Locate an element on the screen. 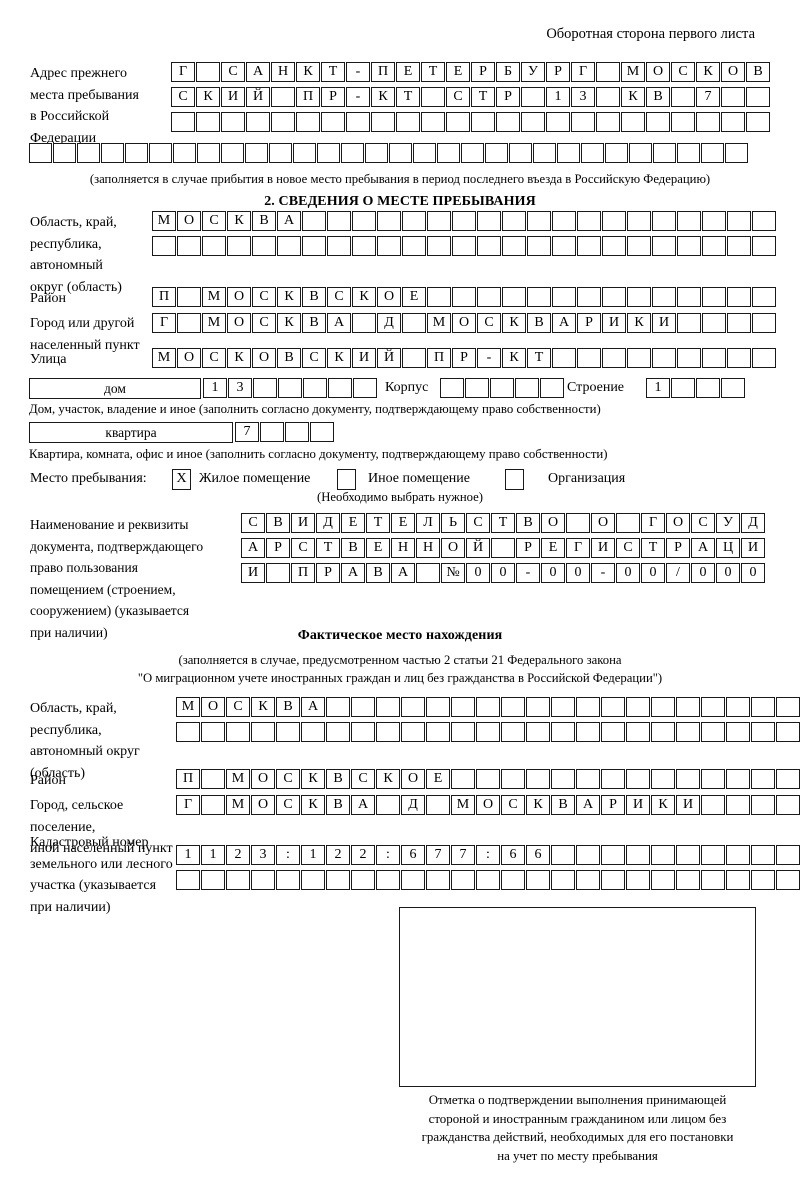  char-cell: А is located at coordinates (289, 221).